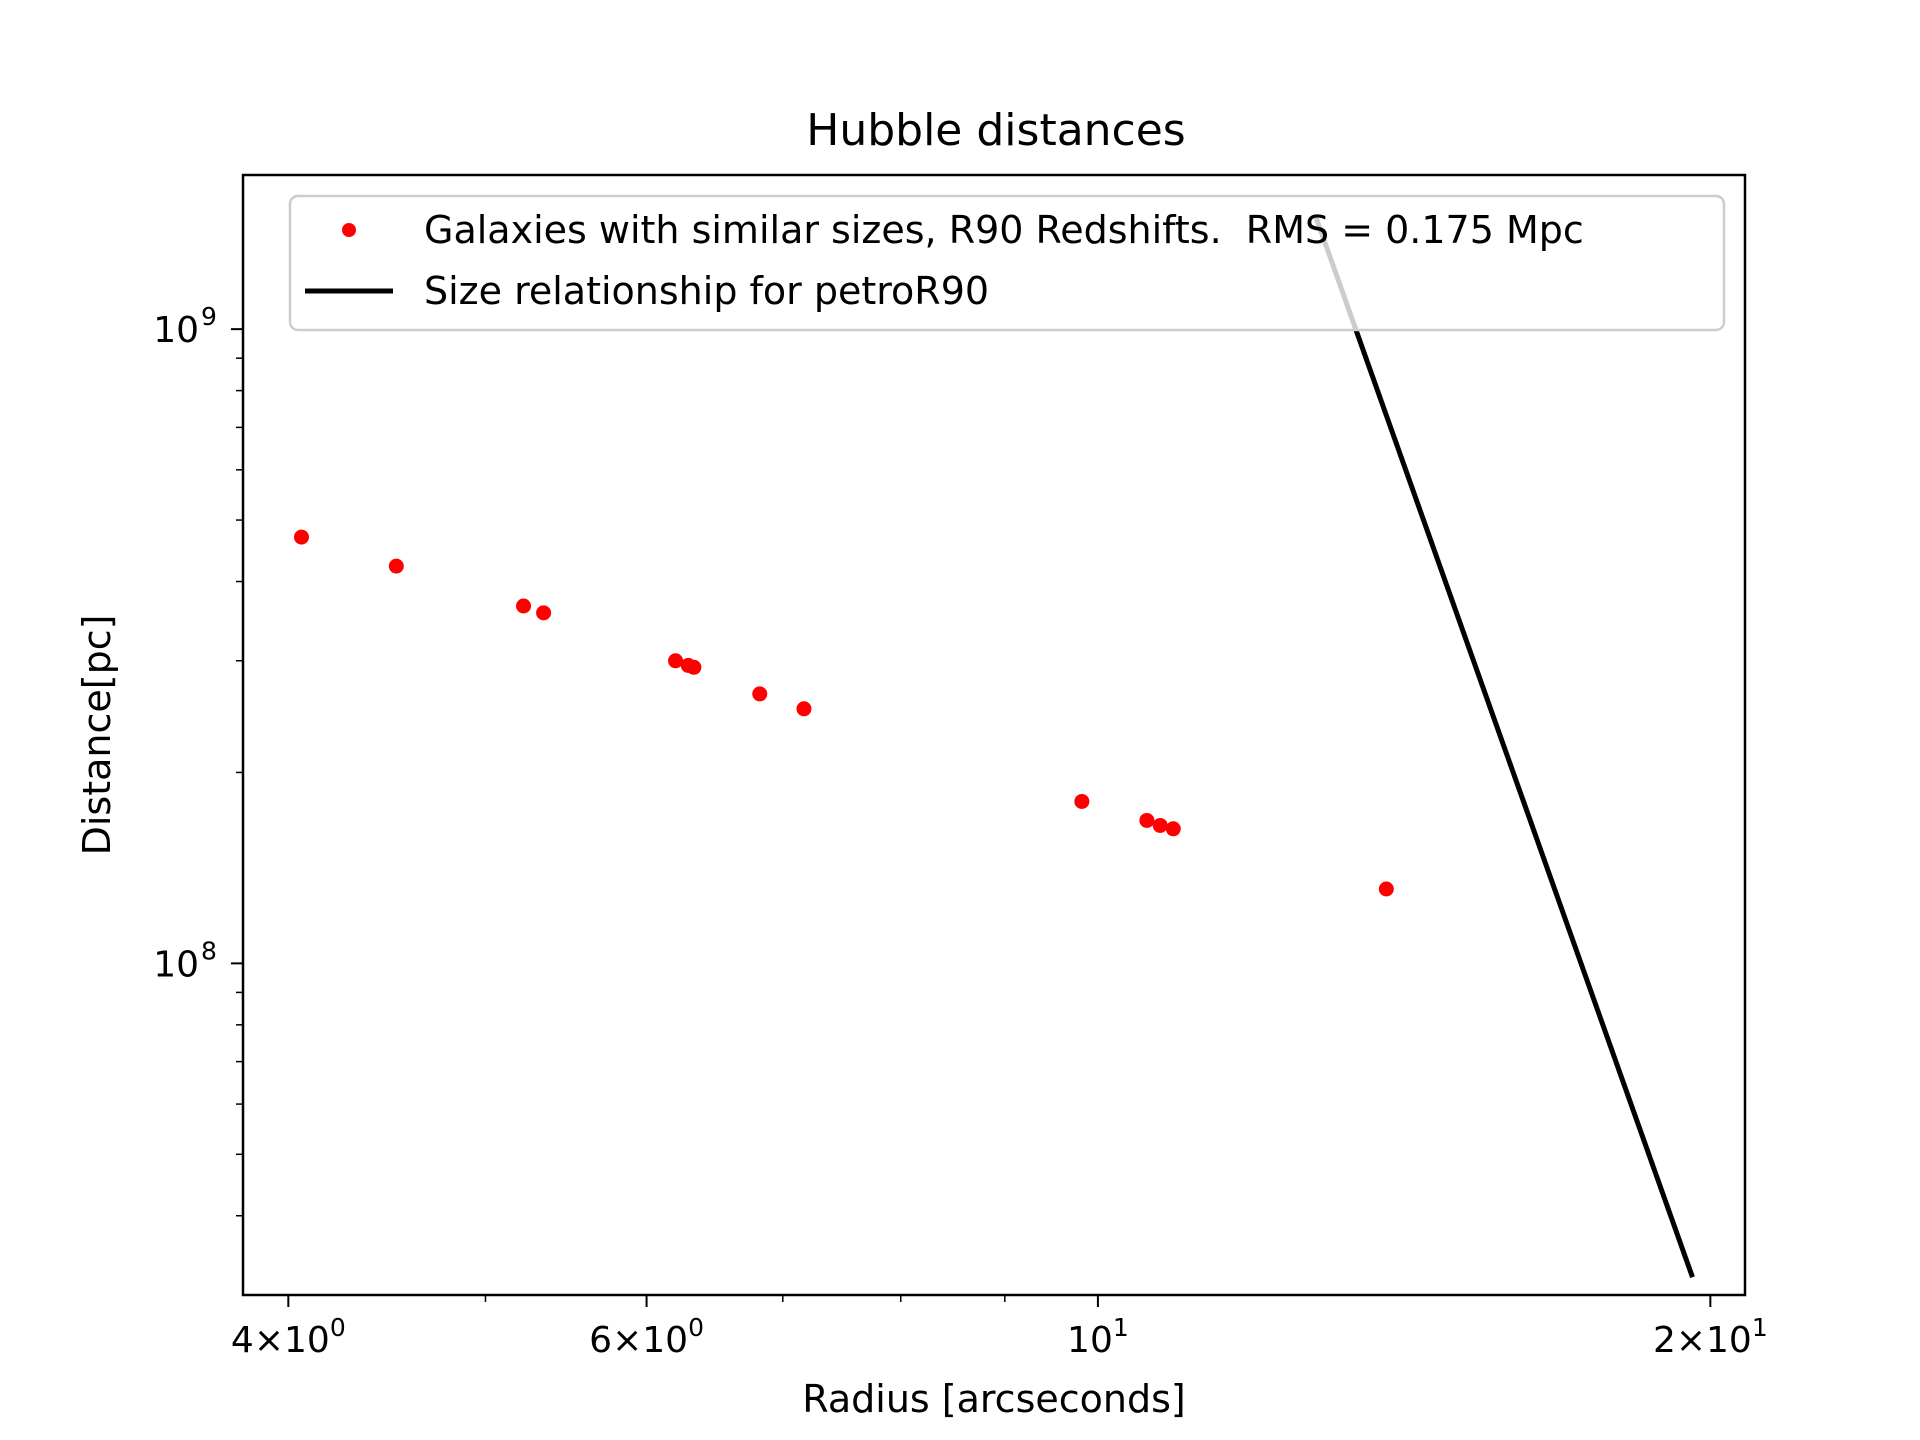  Describe the element at coordinates (97, 735) in the screenshot. I see `y-axis-label: Distance[pc]` at that location.